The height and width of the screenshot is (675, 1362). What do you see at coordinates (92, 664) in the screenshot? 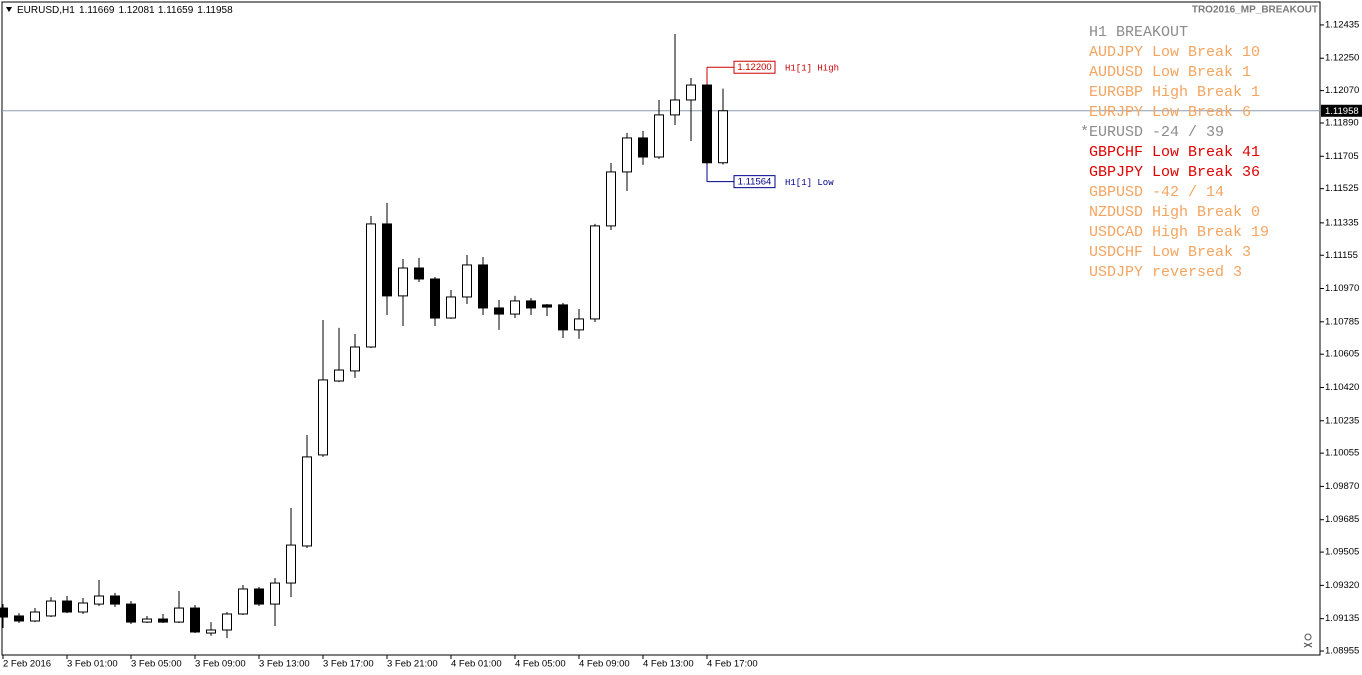
I see `x-tick-label: 3 Feb 01:00` at bounding box center [92, 664].